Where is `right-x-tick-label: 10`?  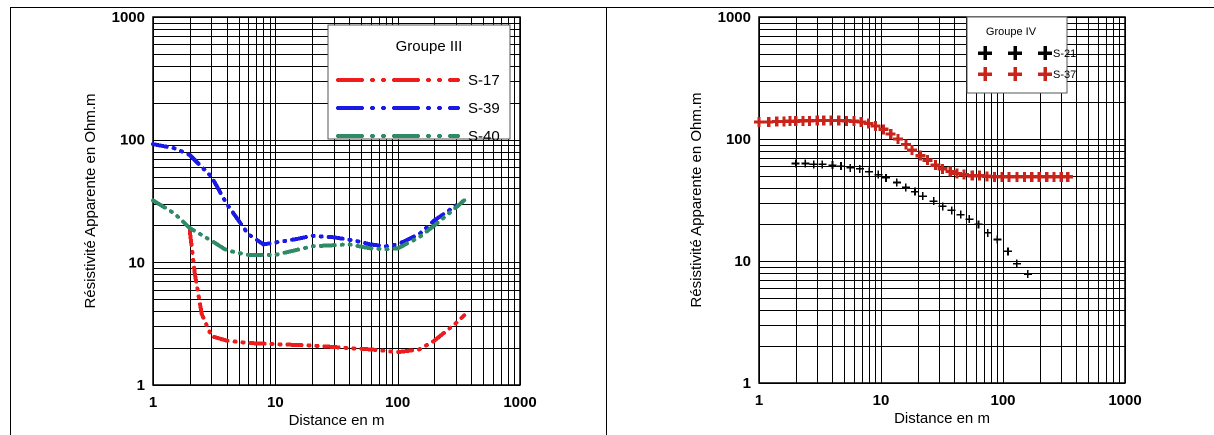 right-x-tick-label: 10 is located at coordinates (881, 400).